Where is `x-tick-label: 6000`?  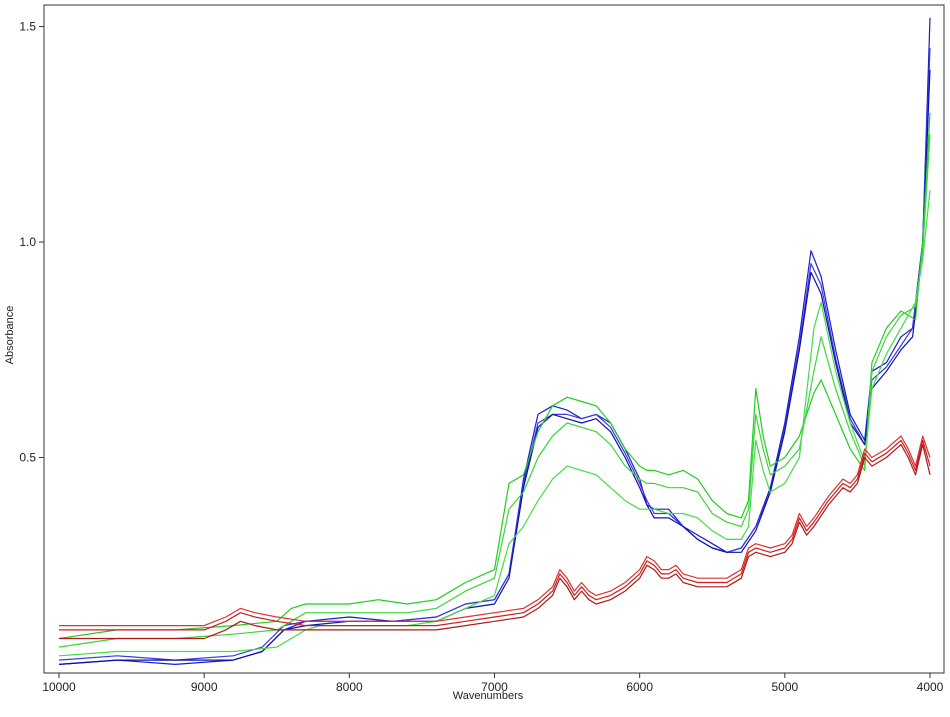 x-tick-label: 6000 is located at coordinates (639, 687).